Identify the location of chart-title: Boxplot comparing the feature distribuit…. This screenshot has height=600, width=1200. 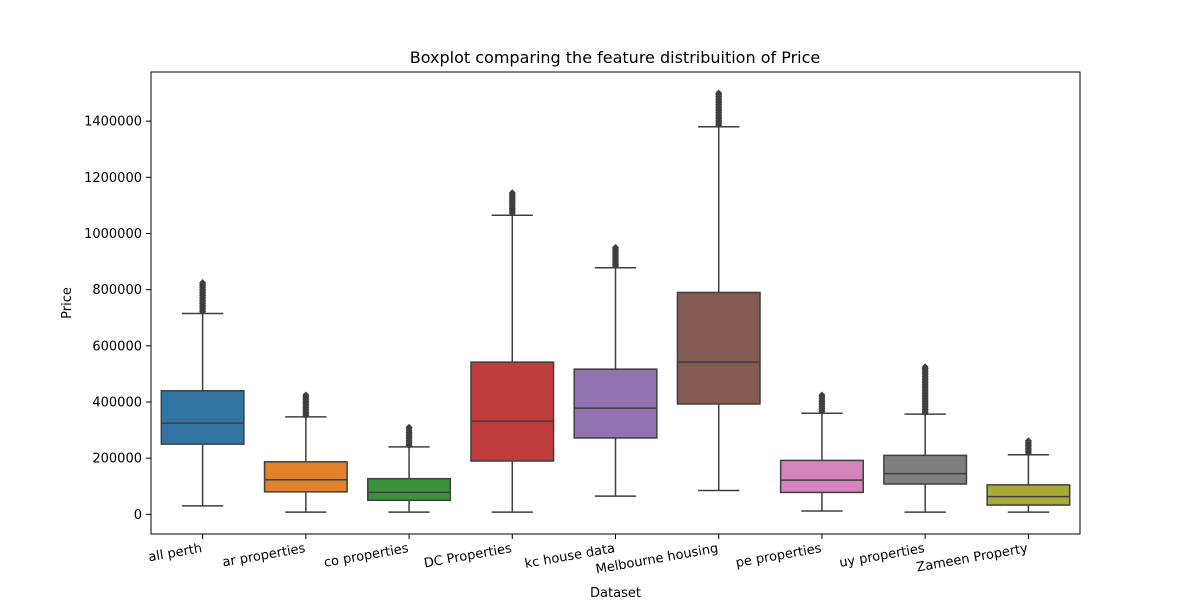
(615, 57).